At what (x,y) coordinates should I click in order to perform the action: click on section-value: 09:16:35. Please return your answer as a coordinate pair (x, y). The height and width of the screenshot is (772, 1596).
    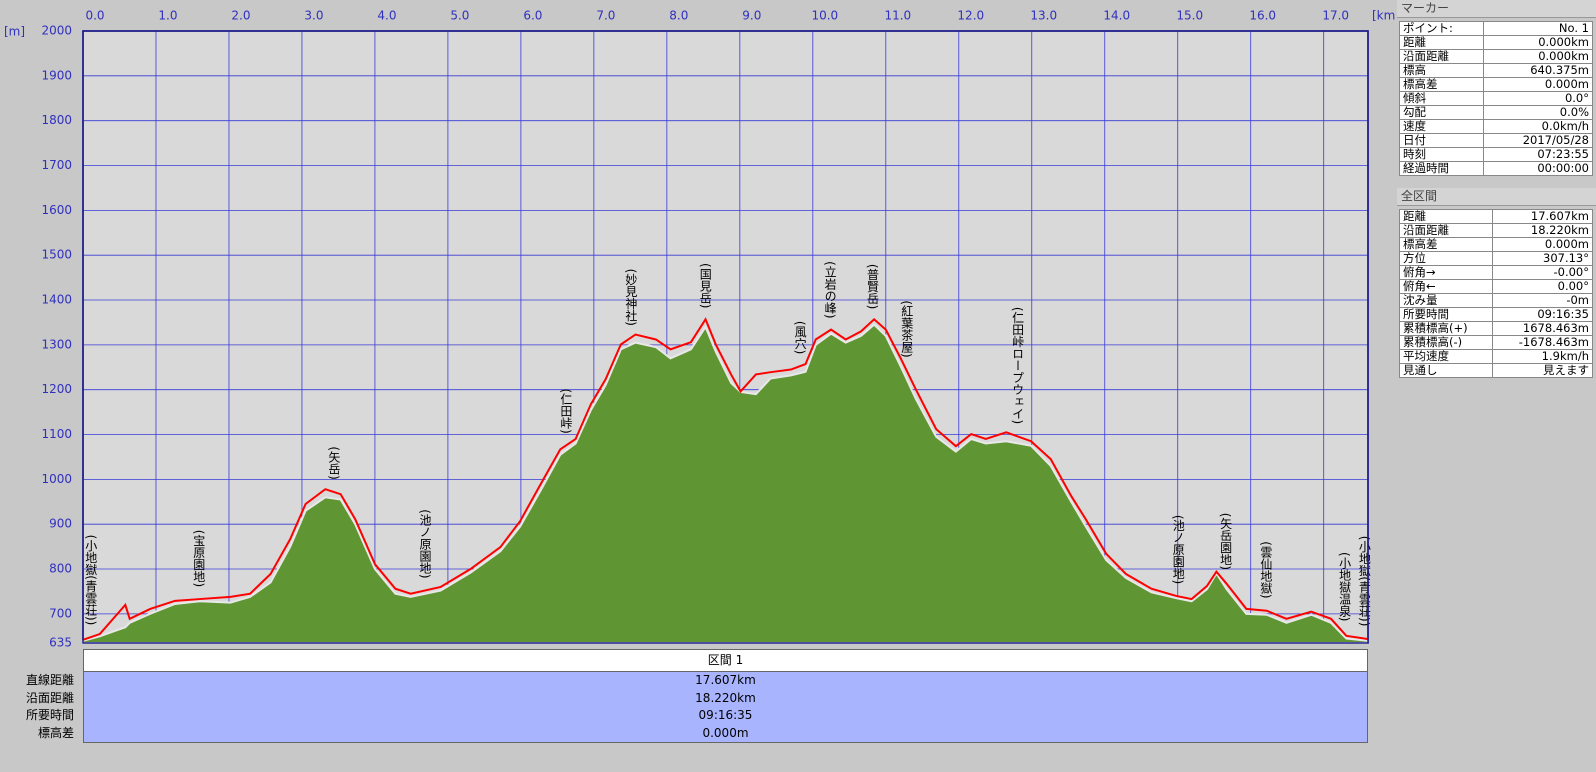
    Looking at the image, I should click on (725, 715).